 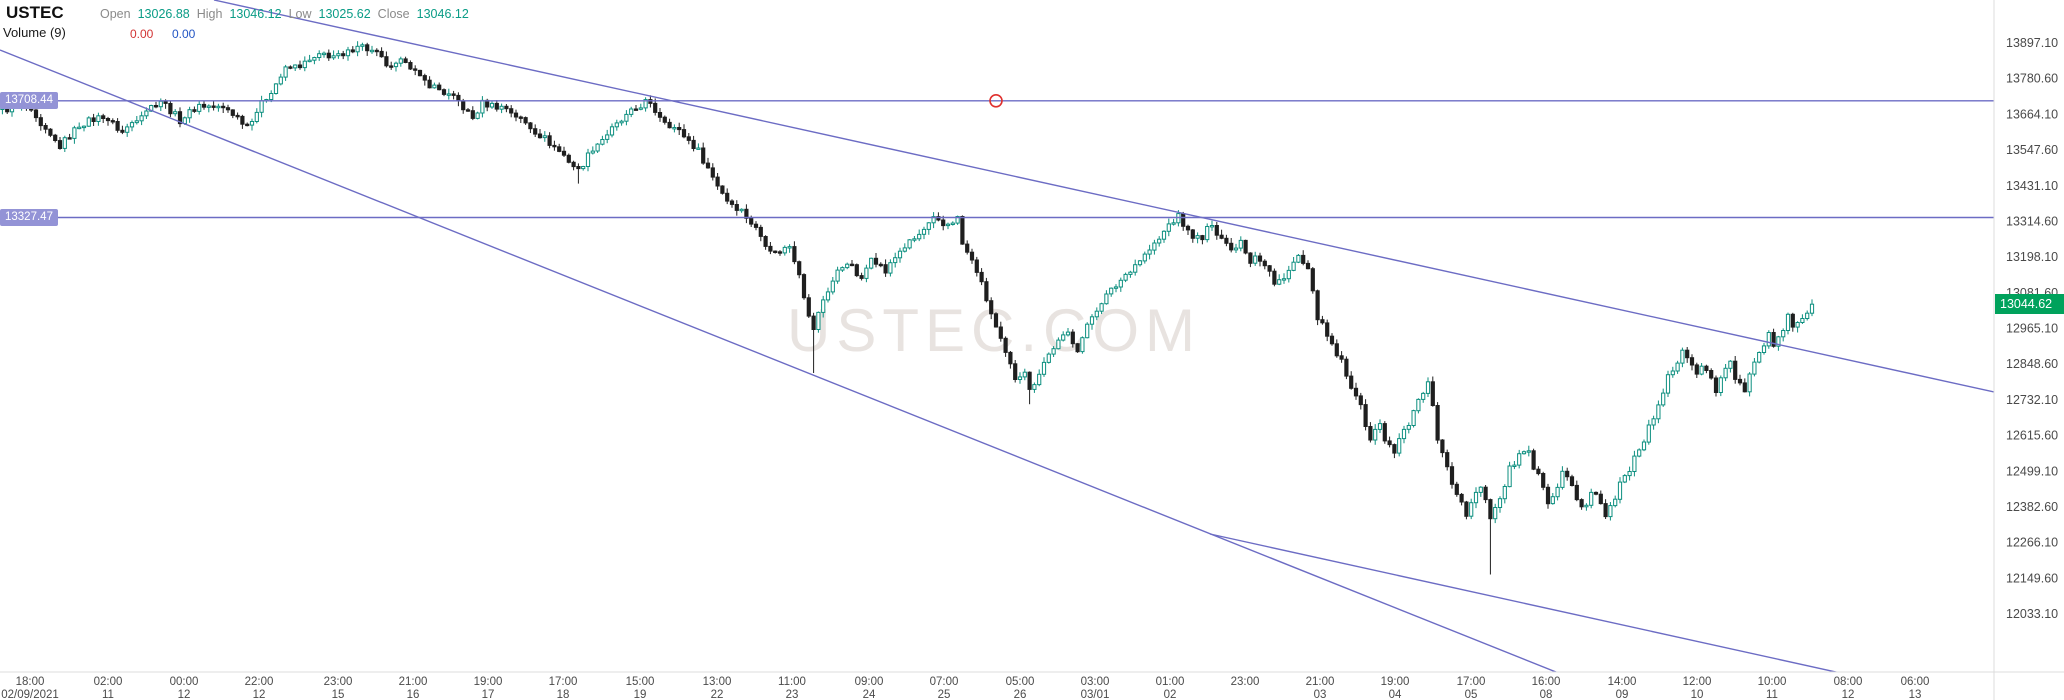 I want to click on svg-text: 07:00, so click(x=944, y=682).